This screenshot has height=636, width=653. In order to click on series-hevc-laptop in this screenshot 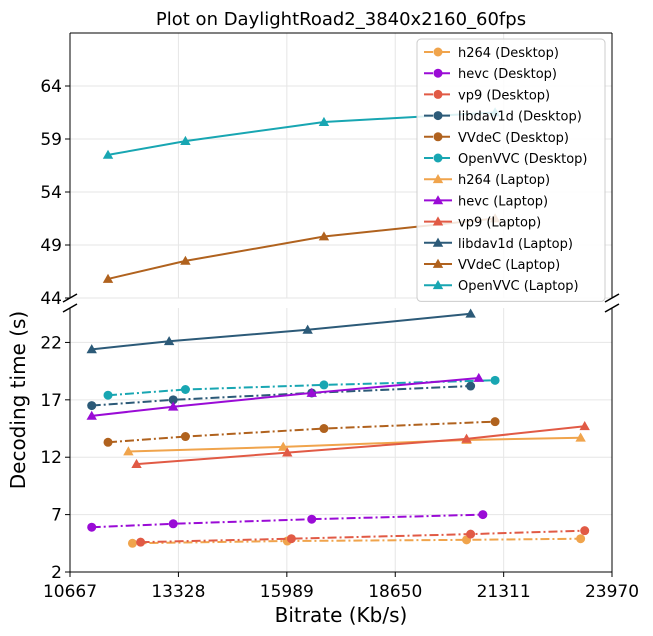, I will do `click(285, 396)`.